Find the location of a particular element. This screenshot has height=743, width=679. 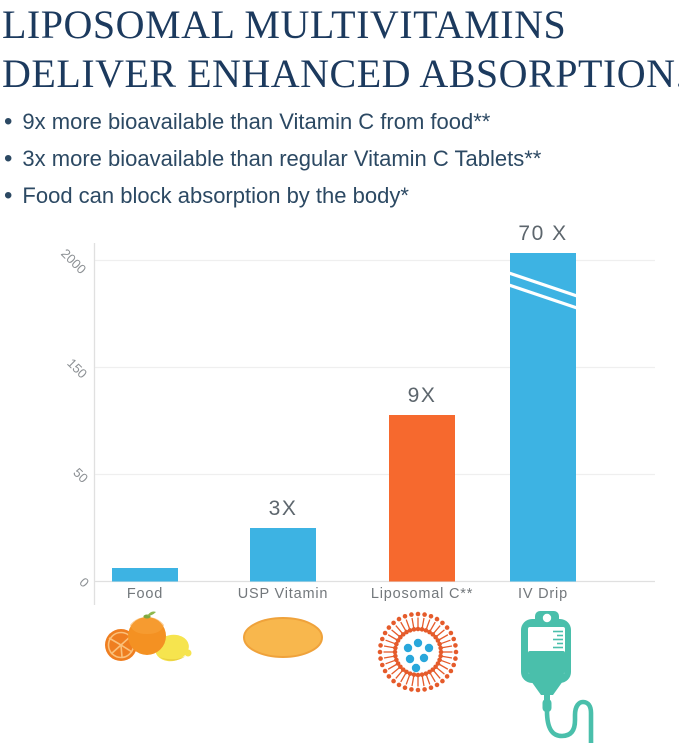

title-line-1: LIPOSOMAL MULTIVITAMINS is located at coordinates (284, 24).